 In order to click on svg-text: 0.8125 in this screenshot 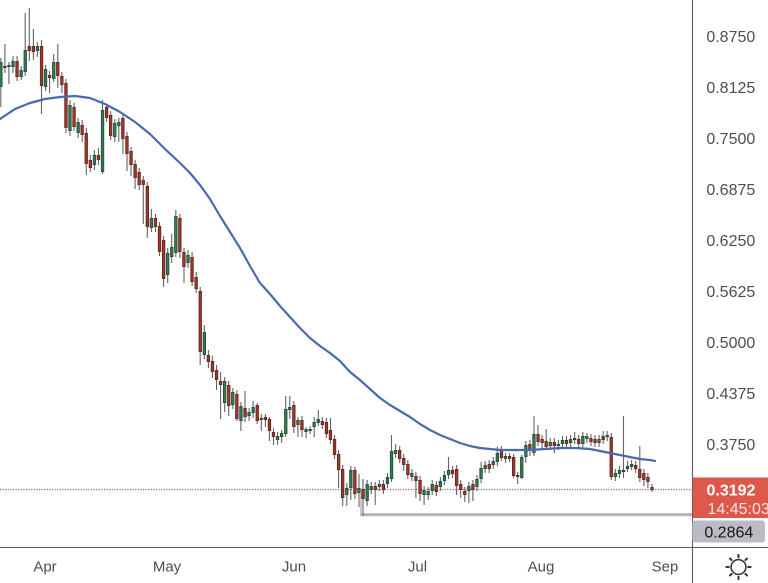, I will do `click(730, 88)`.